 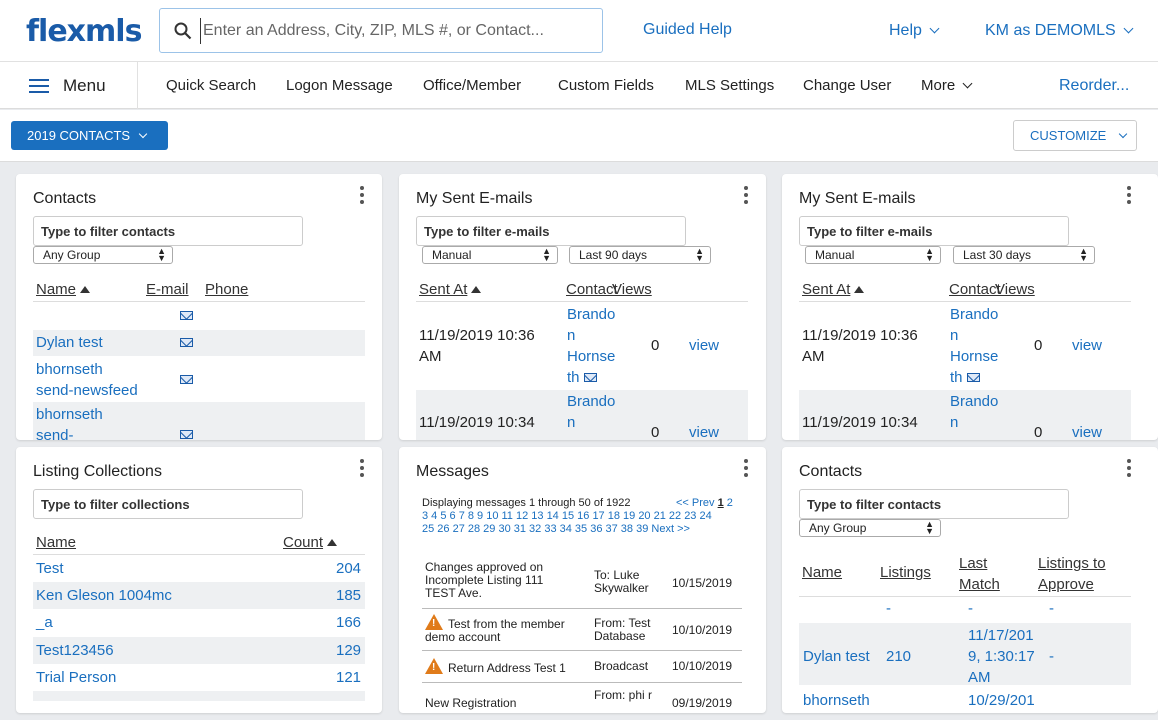 What do you see at coordinates (1024, 255) in the screenshot?
I see `period-select: Last 30 days ▲ ▼` at bounding box center [1024, 255].